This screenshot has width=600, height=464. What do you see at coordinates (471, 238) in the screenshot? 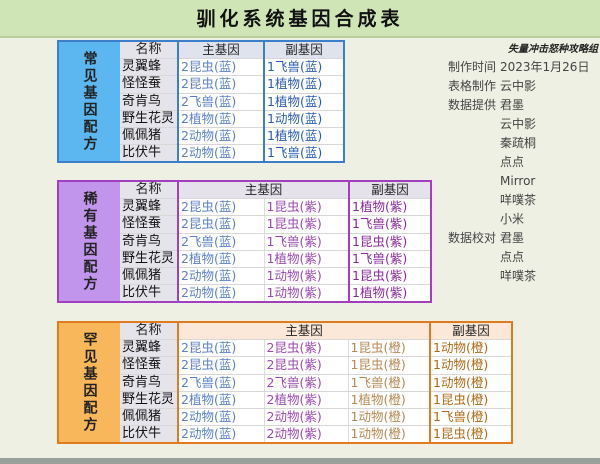
I see `credit-key: 数据校对` at bounding box center [471, 238].